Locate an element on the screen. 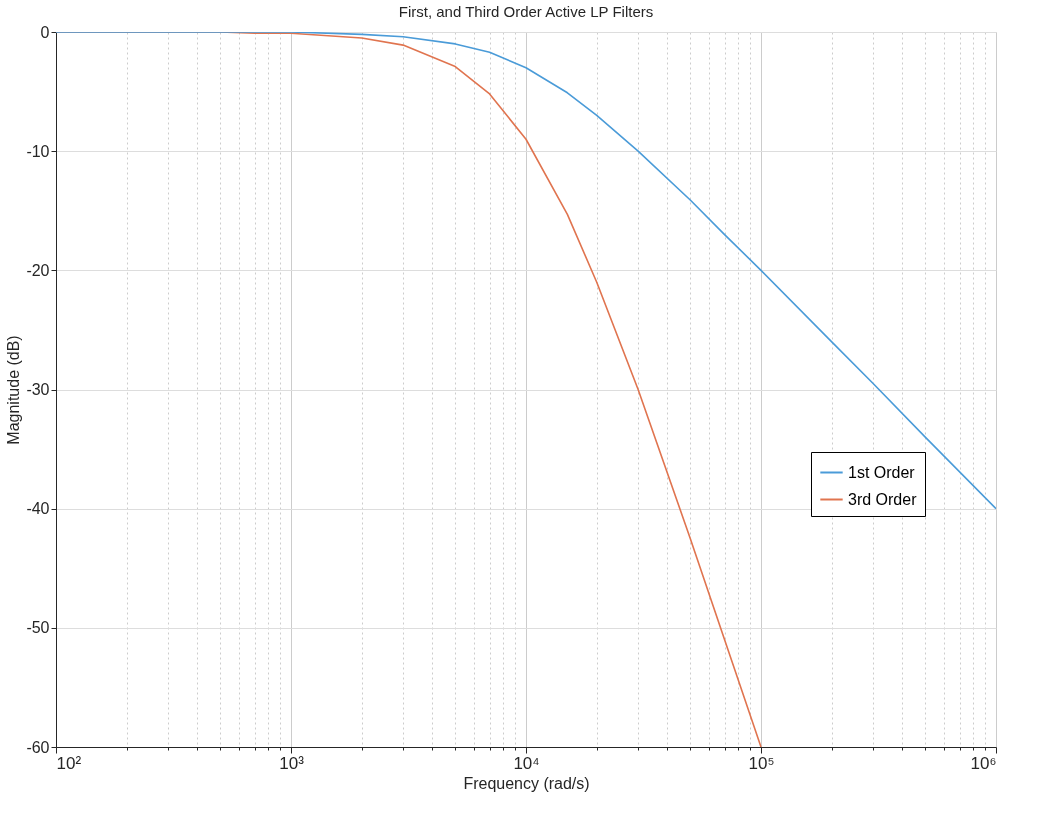  legend-label: 3rd Order is located at coordinates (883, 499).